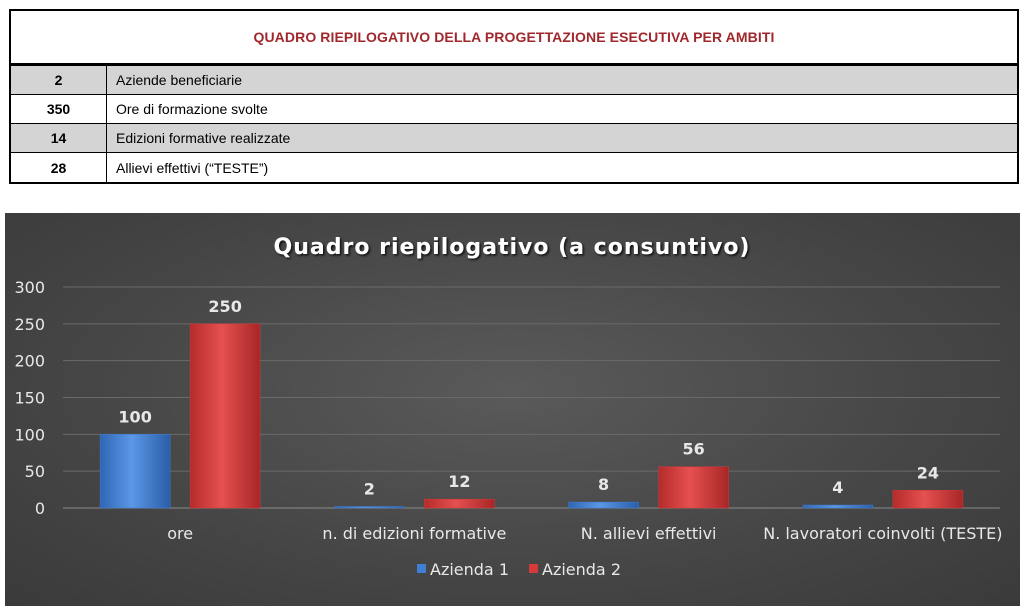 This screenshot has height=611, width=1024. Describe the element at coordinates (514, 138) in the screenshot. I see `table-row: 14 Edizioni formative realizzate` at that location.